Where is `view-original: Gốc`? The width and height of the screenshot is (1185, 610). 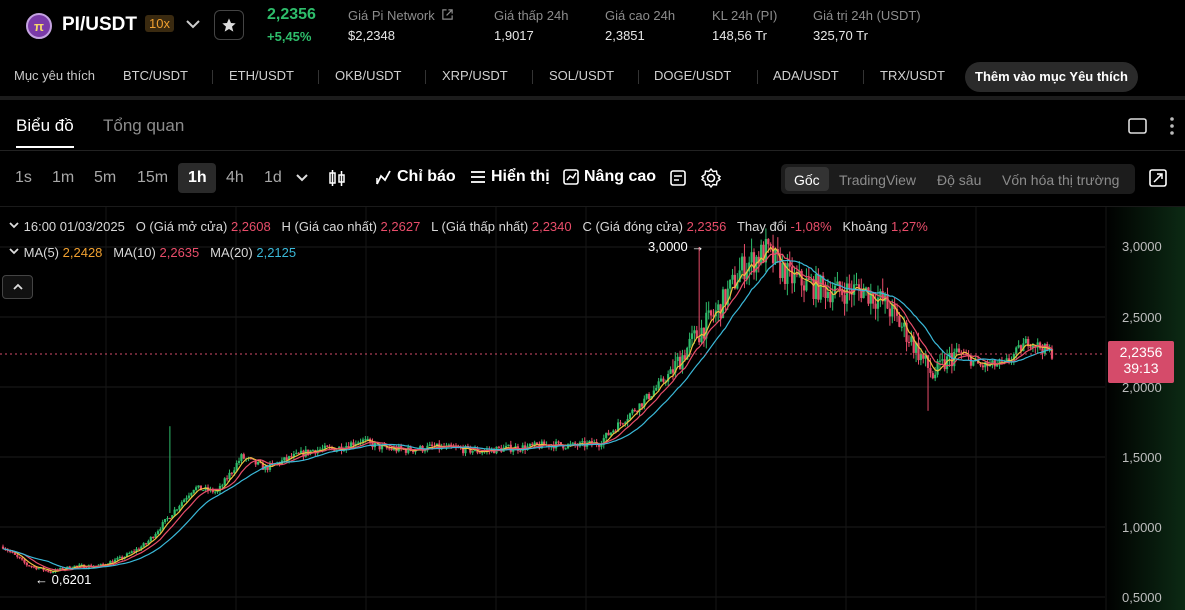
view-original: Gốc is located at coordinates (807, 180).